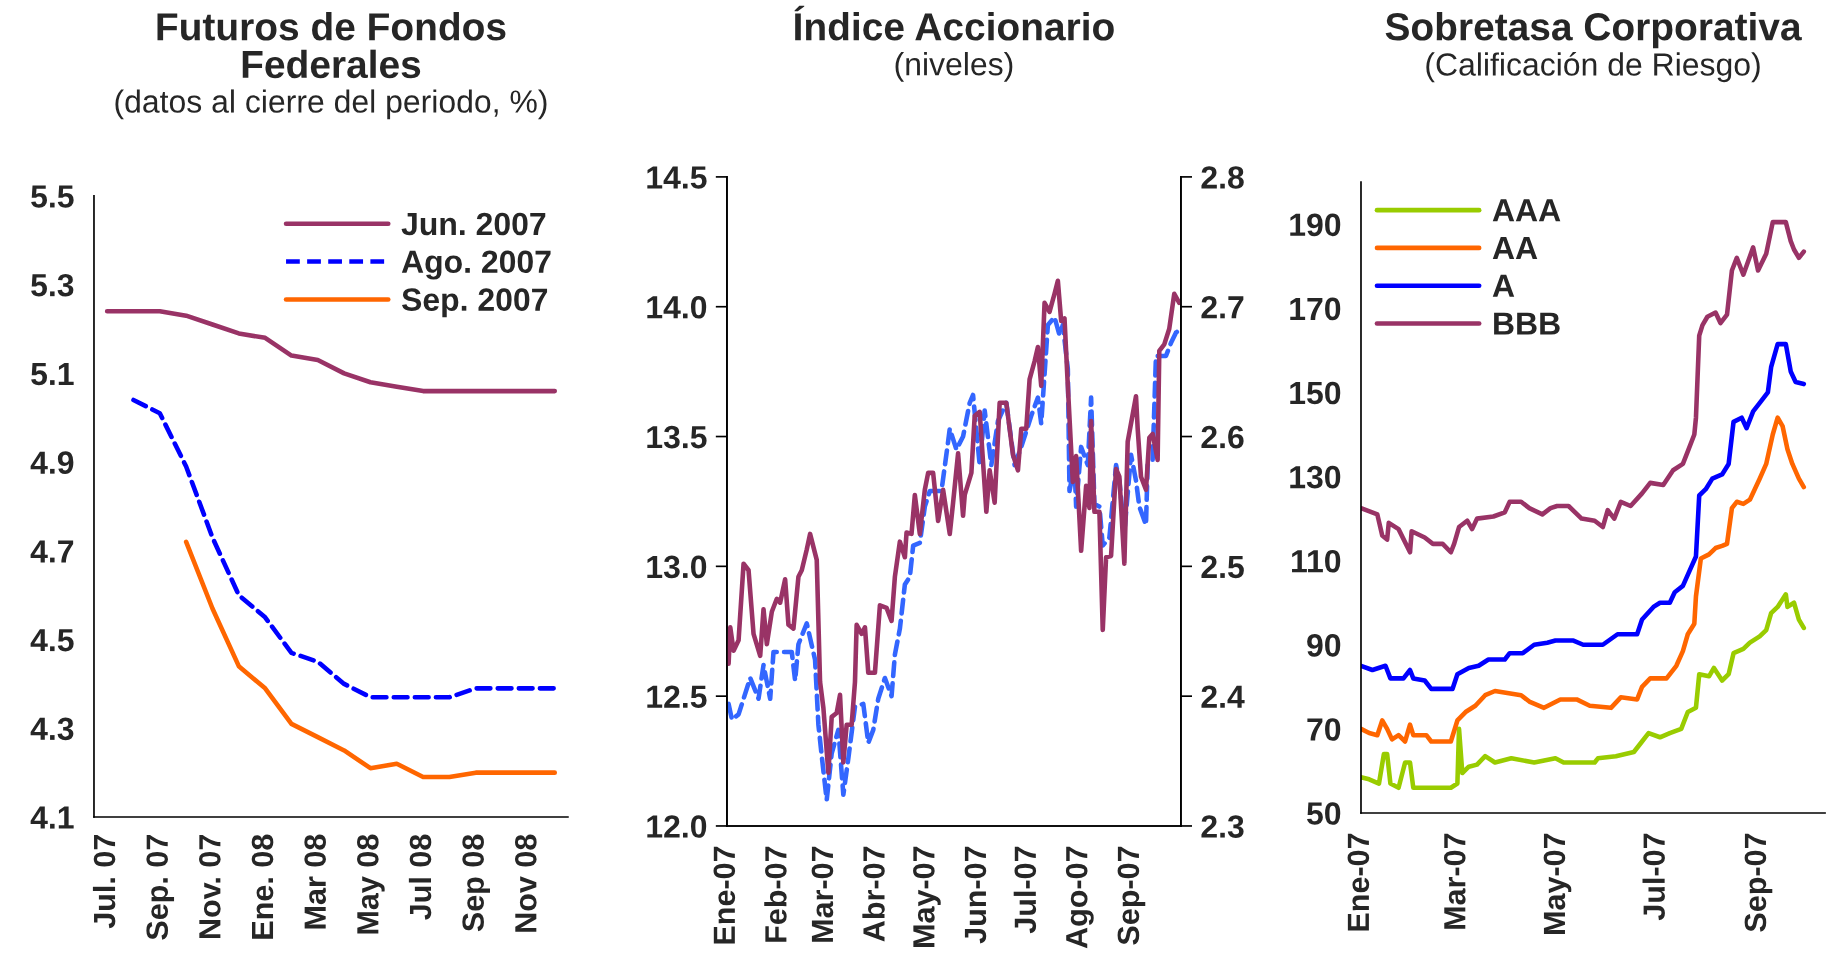 The width and height of the screenshot is (1832, 963). I want to click on x-tick-label: Ene. 08, so click(262, 886).